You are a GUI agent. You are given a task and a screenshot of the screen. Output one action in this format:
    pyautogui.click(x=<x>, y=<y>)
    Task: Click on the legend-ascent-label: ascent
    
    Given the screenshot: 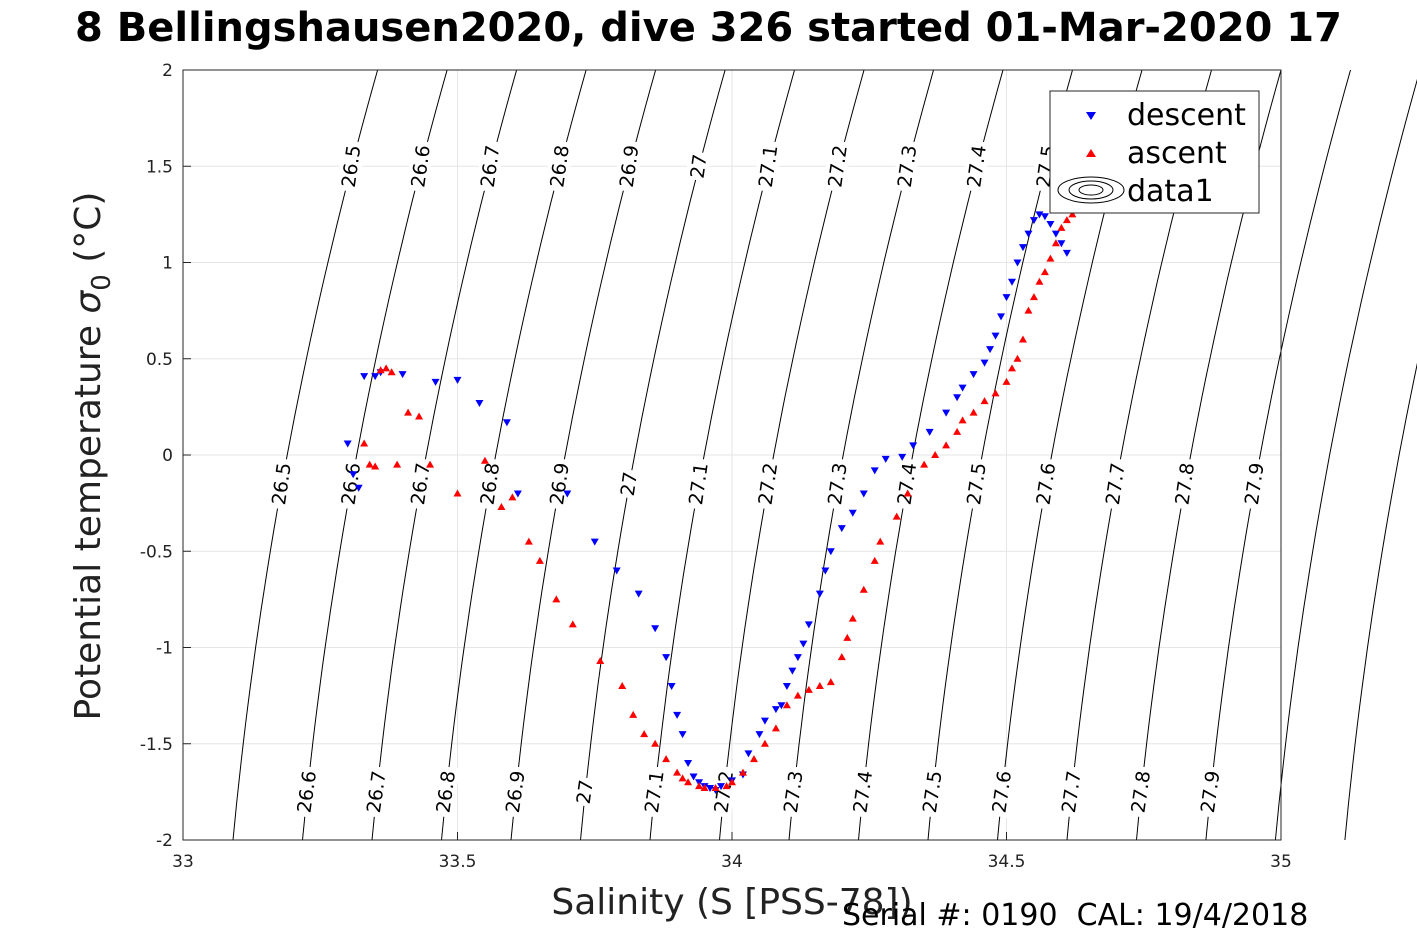 What is the action you would take?
    pyautogui.click(x=1177, y=153)
    